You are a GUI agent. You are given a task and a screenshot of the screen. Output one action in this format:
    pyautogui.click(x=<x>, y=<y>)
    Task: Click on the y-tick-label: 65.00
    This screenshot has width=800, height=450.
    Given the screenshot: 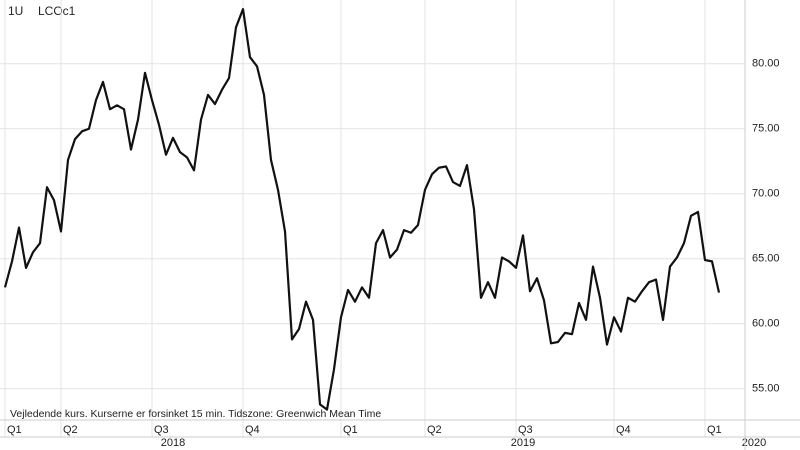 What is the action you would take?
    pyautogui.click(x=766, y=259)
    